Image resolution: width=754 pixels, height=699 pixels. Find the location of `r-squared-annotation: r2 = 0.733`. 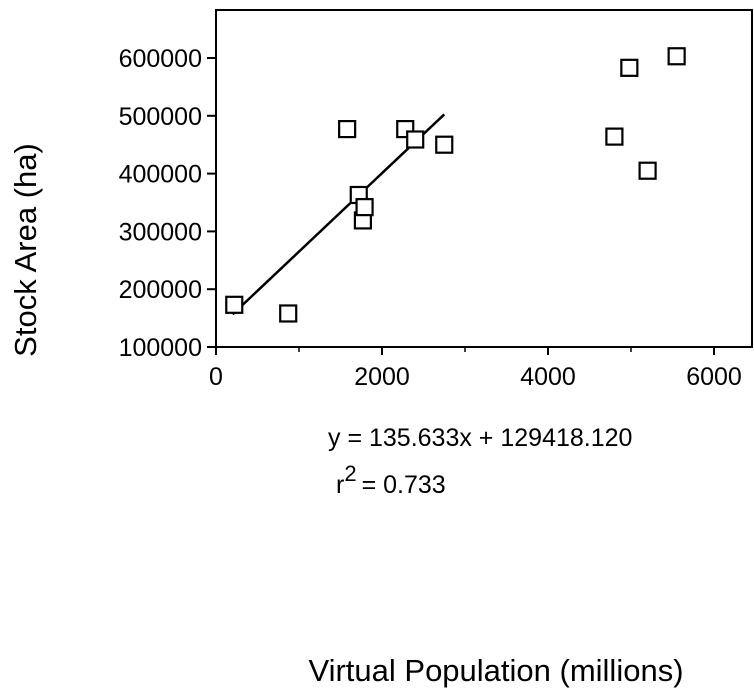

r-squared-annotation: r2 = 0.733 is located at coordinates (391, 480).